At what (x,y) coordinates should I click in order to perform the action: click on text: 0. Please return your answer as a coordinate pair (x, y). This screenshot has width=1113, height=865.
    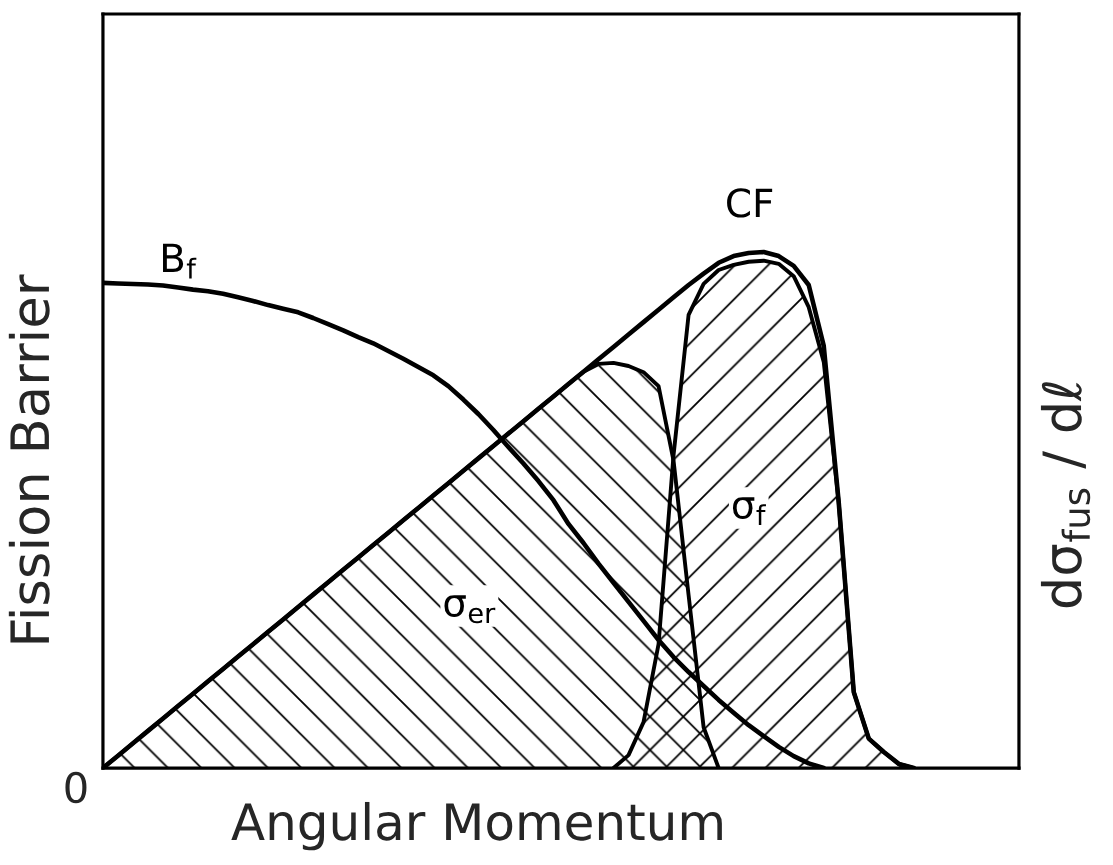
    Looking at the image, I should click on (76, 787).